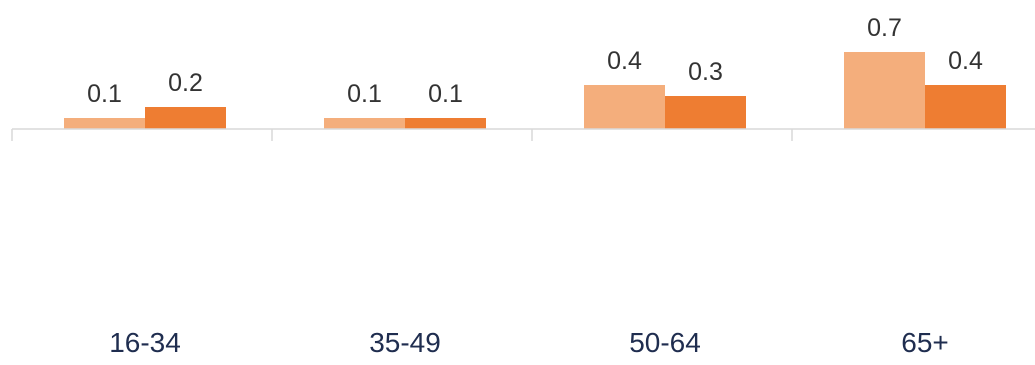 This screenshot has width=1035, height=365. What do you see at coordinates (884, 90) in the screenshot?
I see `bar-65+-series-1` at bounding box center [884, 90].